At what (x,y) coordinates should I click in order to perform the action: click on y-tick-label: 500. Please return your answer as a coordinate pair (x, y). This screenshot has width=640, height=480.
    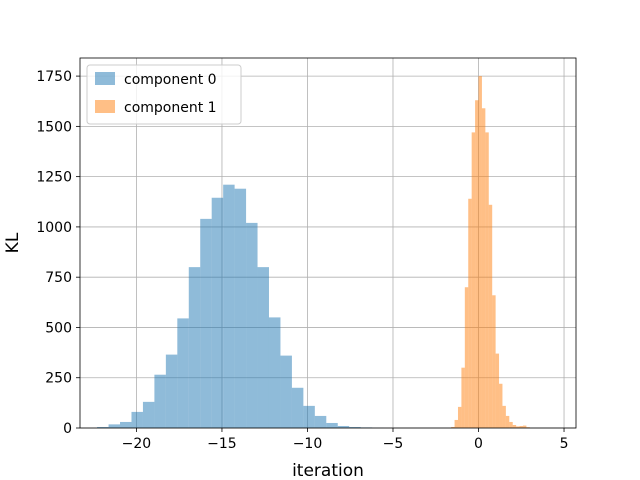
    Looking at the image, I should click on (58, 328).